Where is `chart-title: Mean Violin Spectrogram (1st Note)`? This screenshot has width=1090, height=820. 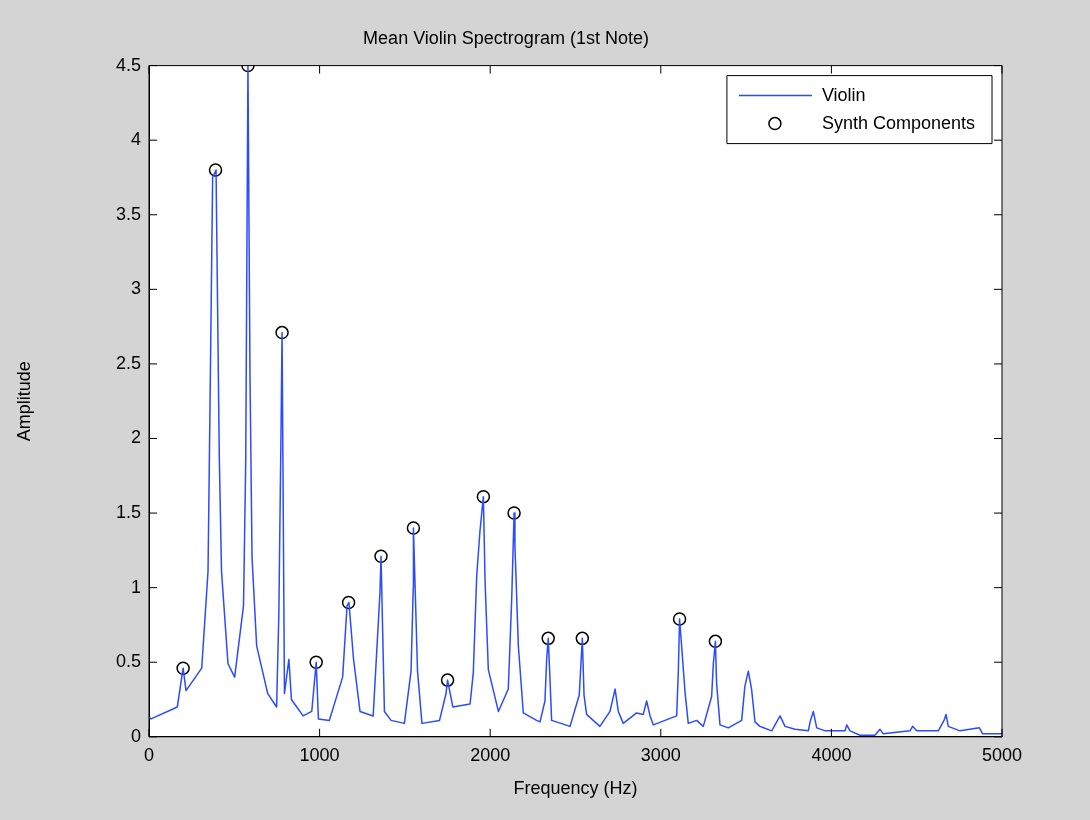
chart-title: Mean Violin Spectrogram (1st Note) is located at coordinates (506, 37).